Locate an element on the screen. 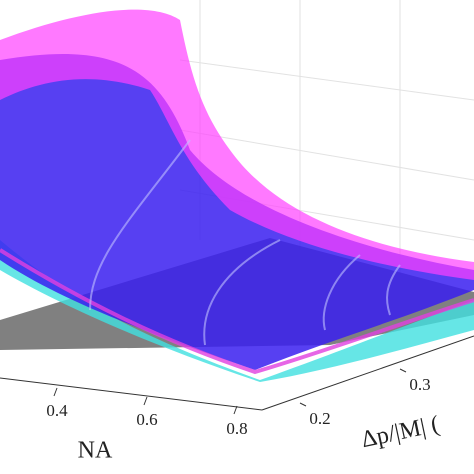  y-tick-label: 0.3 is located at coordinates (419, 384).